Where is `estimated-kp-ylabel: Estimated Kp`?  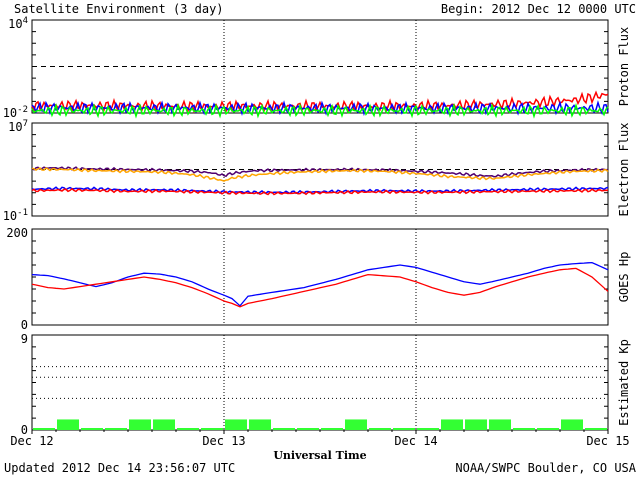
estimated-kp-ylabel: Estimated Kp is located at coordinates (624, 382).